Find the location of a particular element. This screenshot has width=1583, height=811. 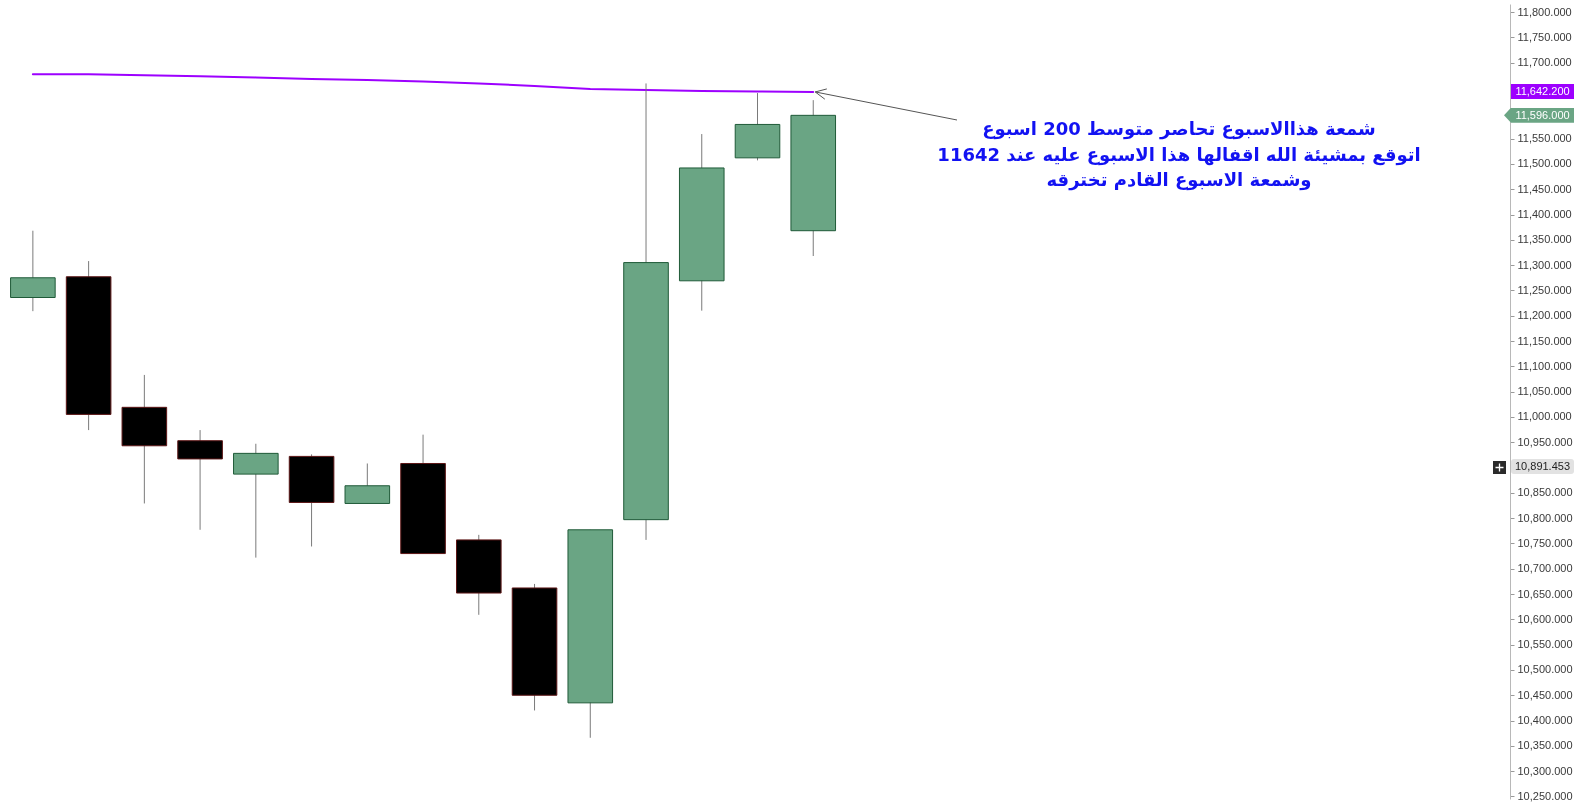

y-tick-label: 11,000.000 is located at coordinates (1544, 416).